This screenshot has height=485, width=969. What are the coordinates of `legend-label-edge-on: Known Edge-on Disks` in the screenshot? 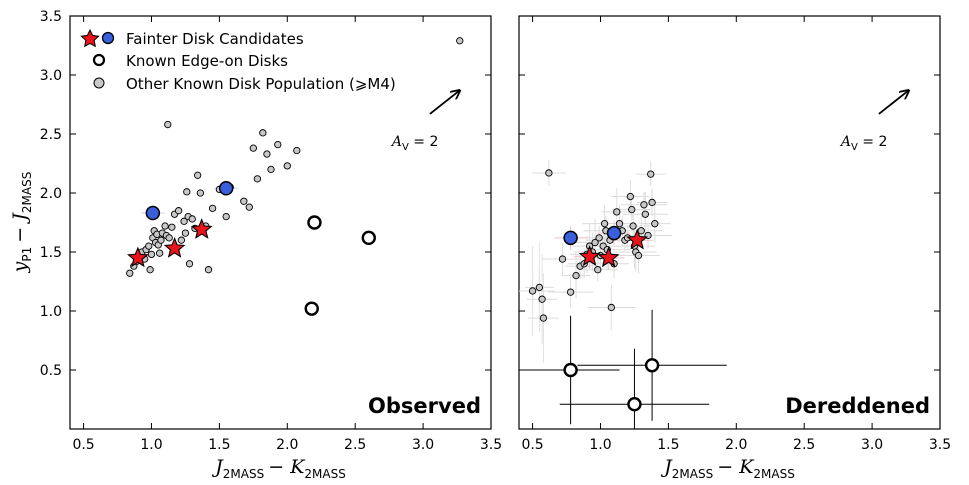 It's located at (207, 61).